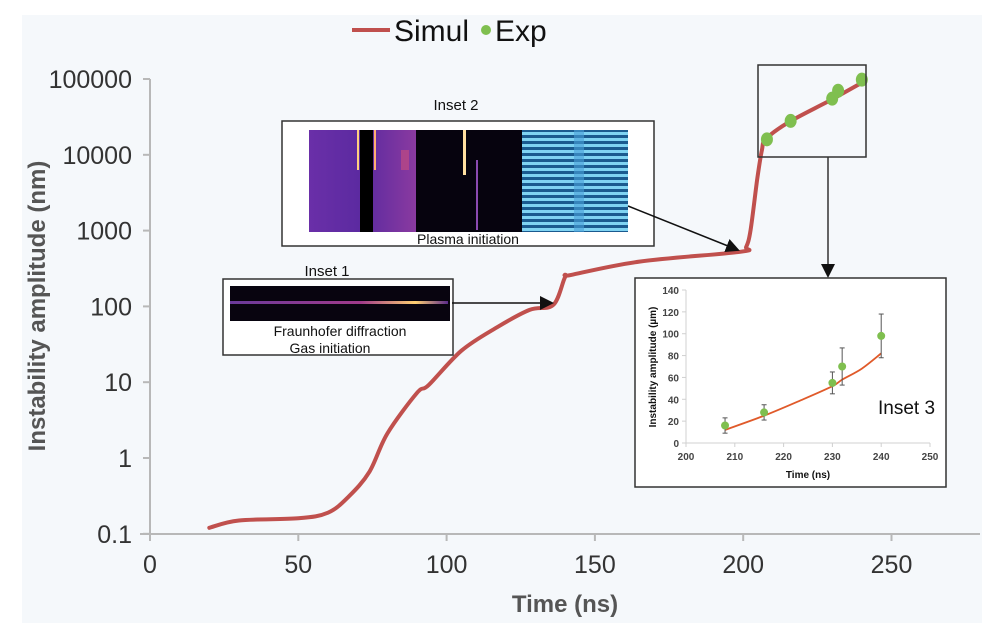  I want to click on inset-3-x-tick-label: 200, so click(686, 457).